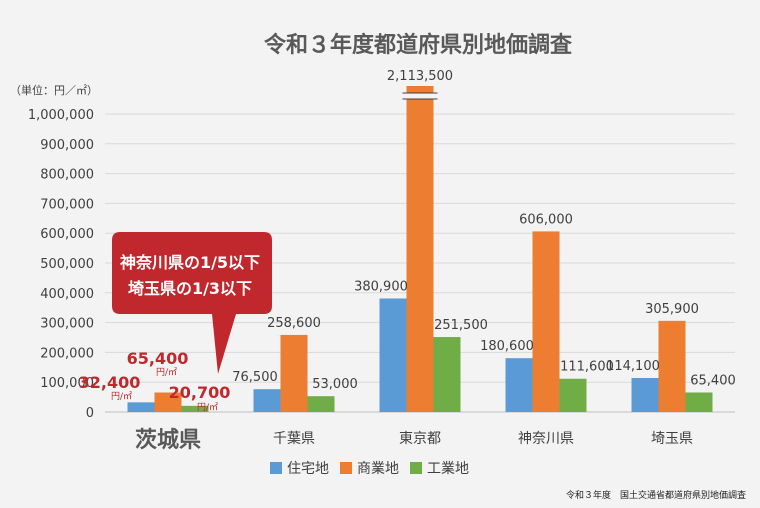 The height and width of the screenshot is (508, 760). What do you see at coordinates (308, 469) in the screenshot?
I see `legend-label: 住宅地` at bounding box center [308, 469].